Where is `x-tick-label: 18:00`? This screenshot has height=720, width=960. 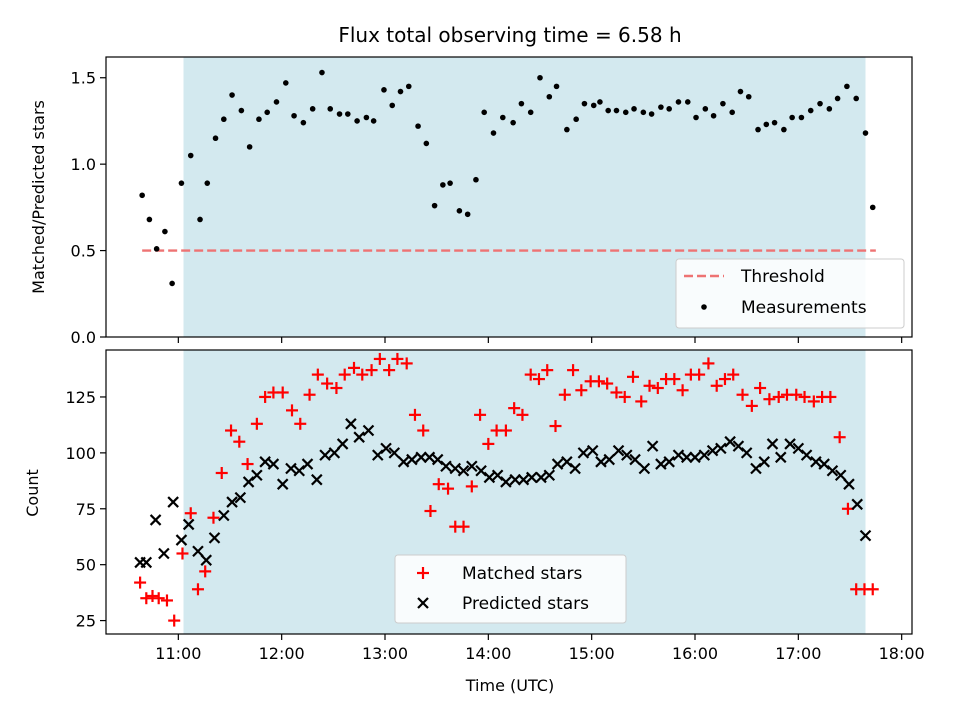
x-tick-label: 18:00 is located at coordinates (902, 653).